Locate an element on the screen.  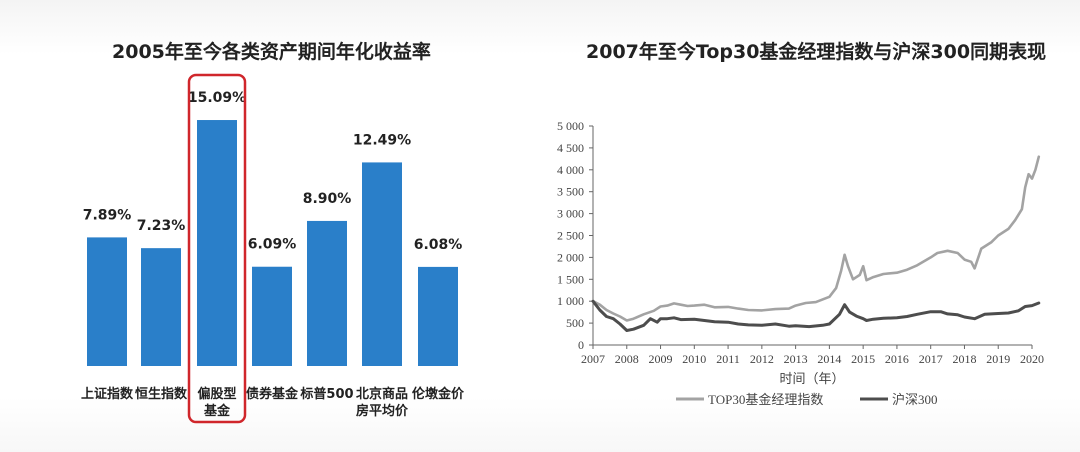
line-chart-title: 2007年至今Top30基金经理指数与沪深300同期表现 is located at coordinates (816, 52).